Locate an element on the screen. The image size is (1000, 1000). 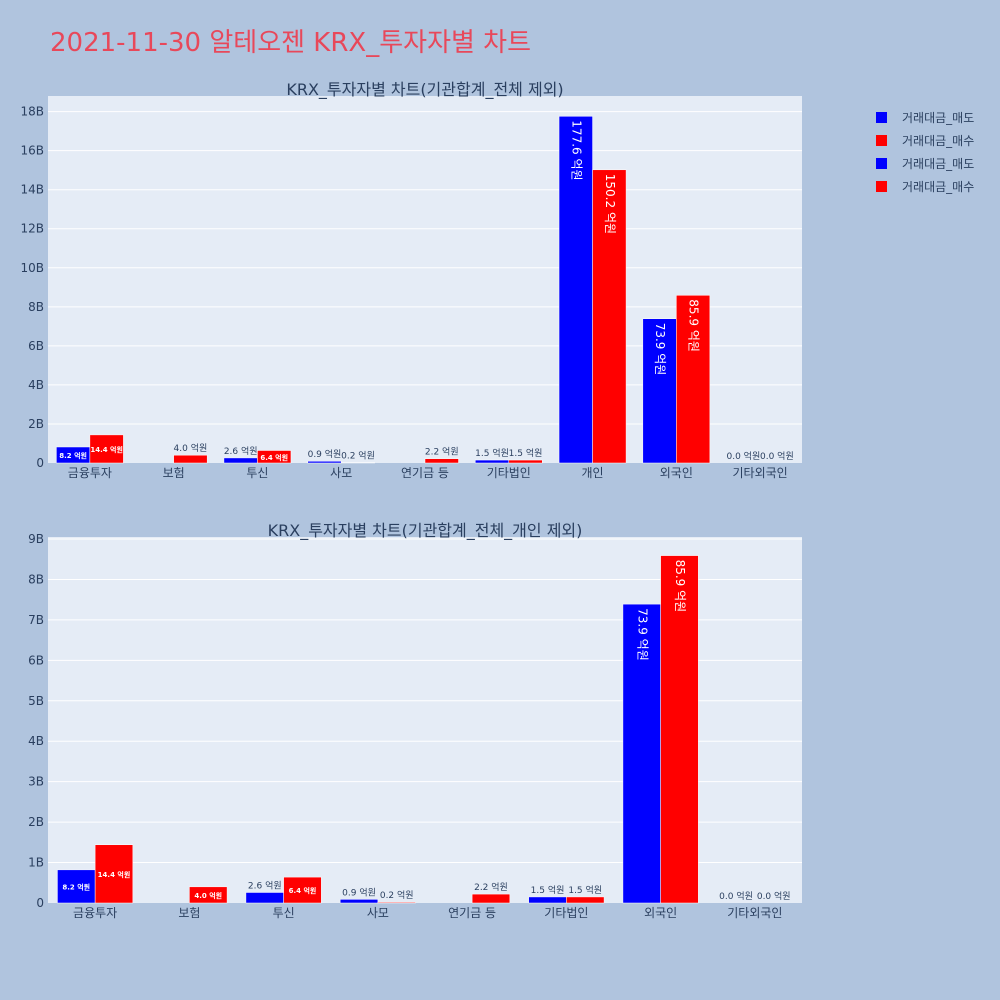
y-tick-label: 3B is located at coordinates (36, 782).